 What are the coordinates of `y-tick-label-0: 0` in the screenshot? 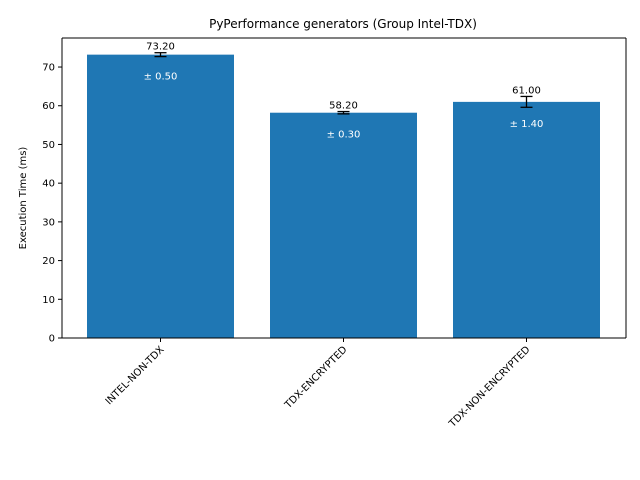 It's located at (52, 339).